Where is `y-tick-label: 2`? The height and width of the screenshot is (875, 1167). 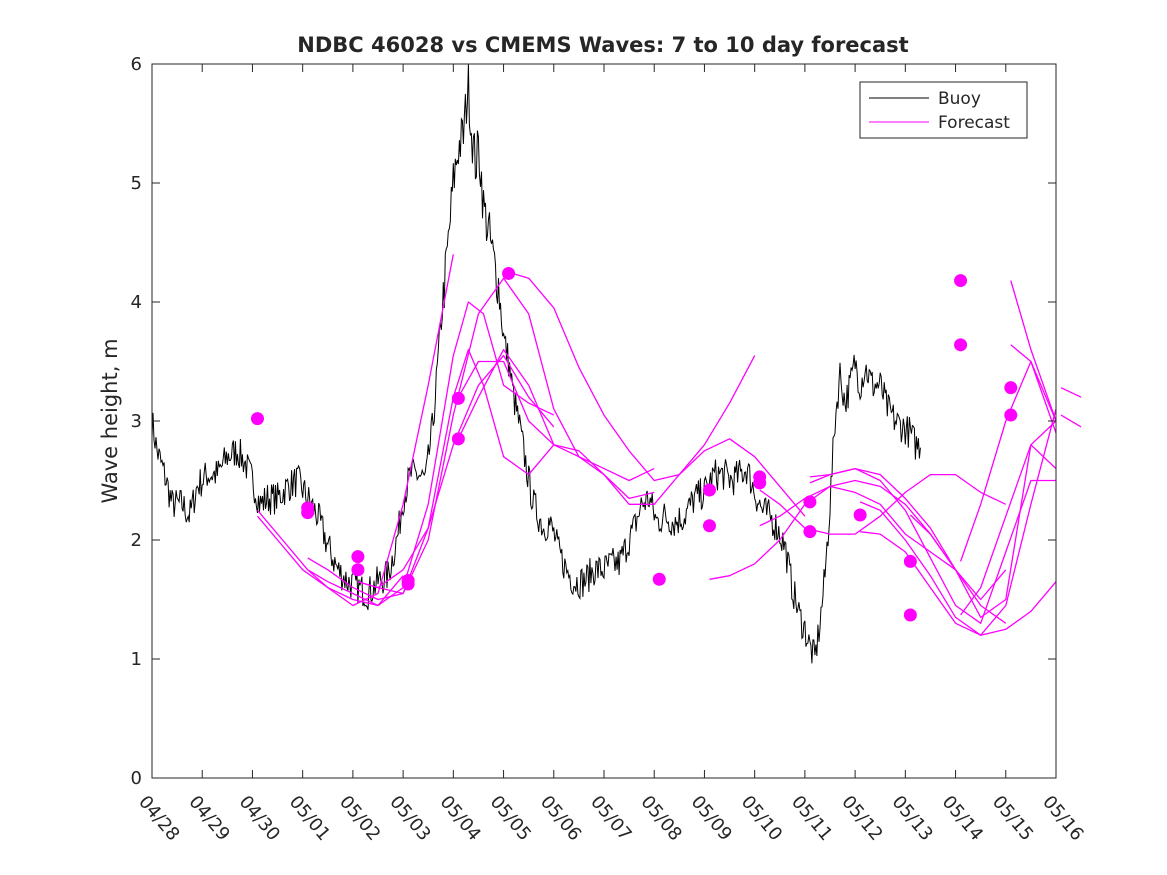
y-tick-label: 2 is located at coordinates (136, 540).